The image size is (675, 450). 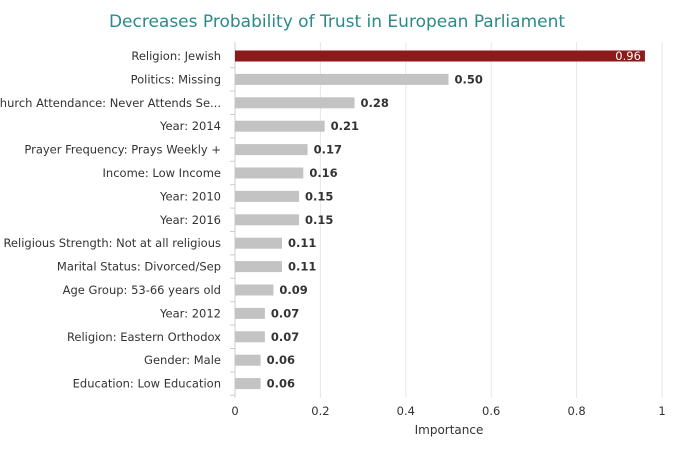 I want to click on category-label: Income: Low Income, so click(x=162, y=173).